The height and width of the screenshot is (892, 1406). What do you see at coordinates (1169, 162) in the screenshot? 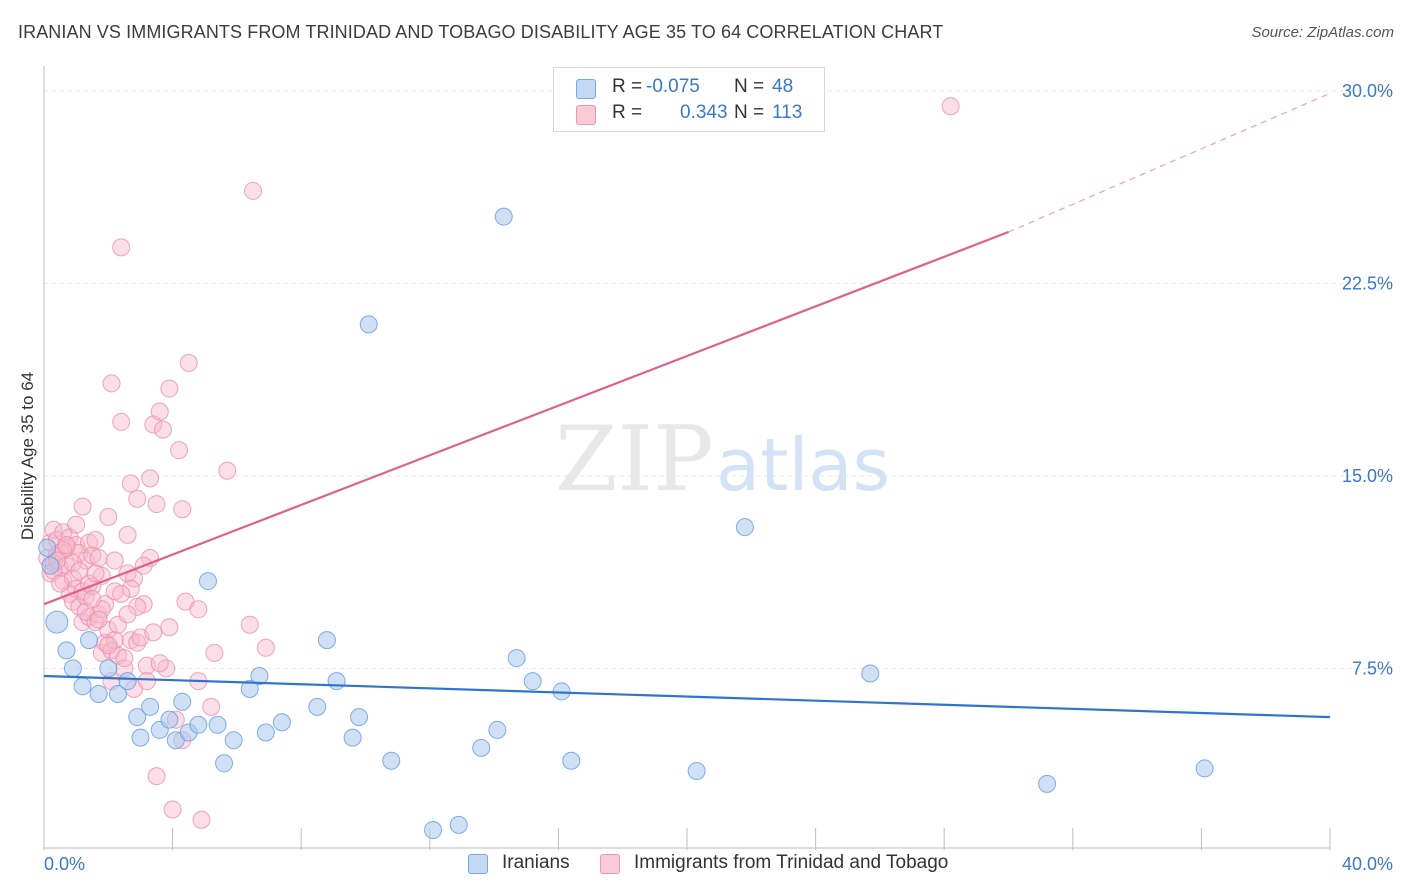
I see `trend-line-trinidad-extension` at bounding box center [1169, 162].